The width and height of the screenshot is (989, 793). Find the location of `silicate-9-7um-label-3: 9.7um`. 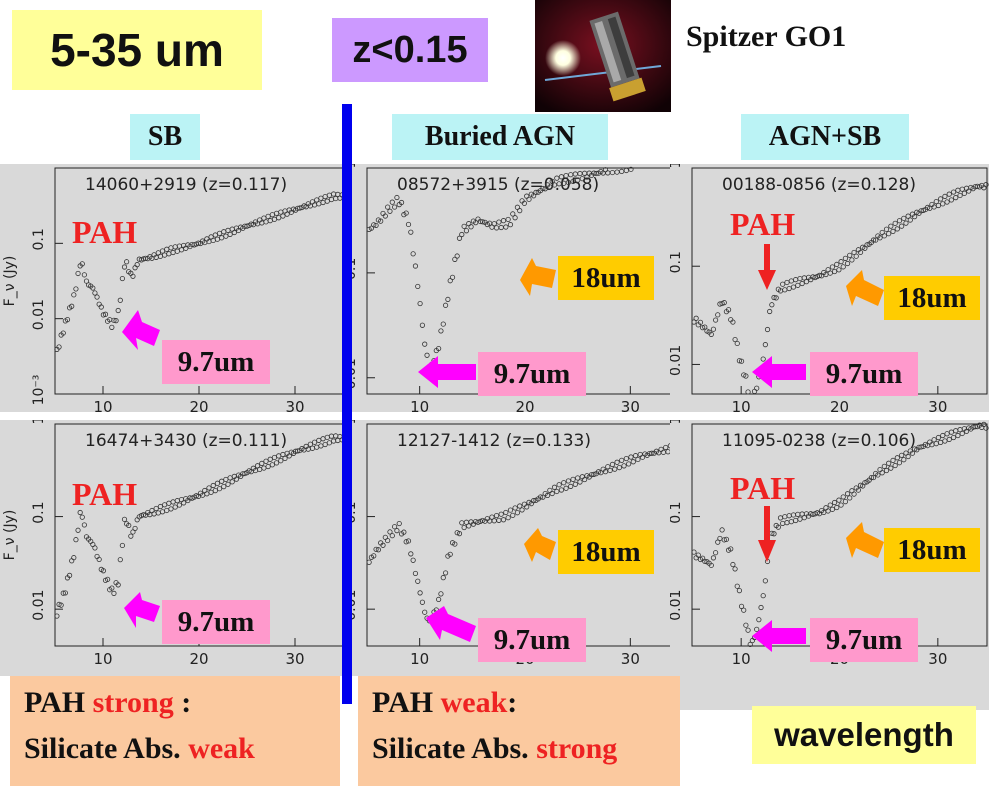

silicate-9-7um-label-3: 9.7um is located at coordinates (864, 374).